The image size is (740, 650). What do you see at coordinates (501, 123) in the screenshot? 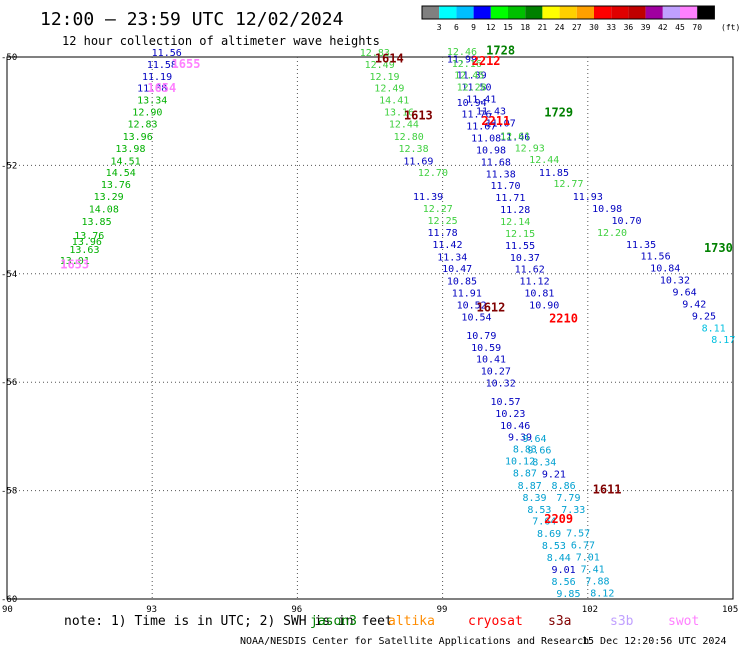
I see `swh-value: 11.07` at bounding box center [501, 123].